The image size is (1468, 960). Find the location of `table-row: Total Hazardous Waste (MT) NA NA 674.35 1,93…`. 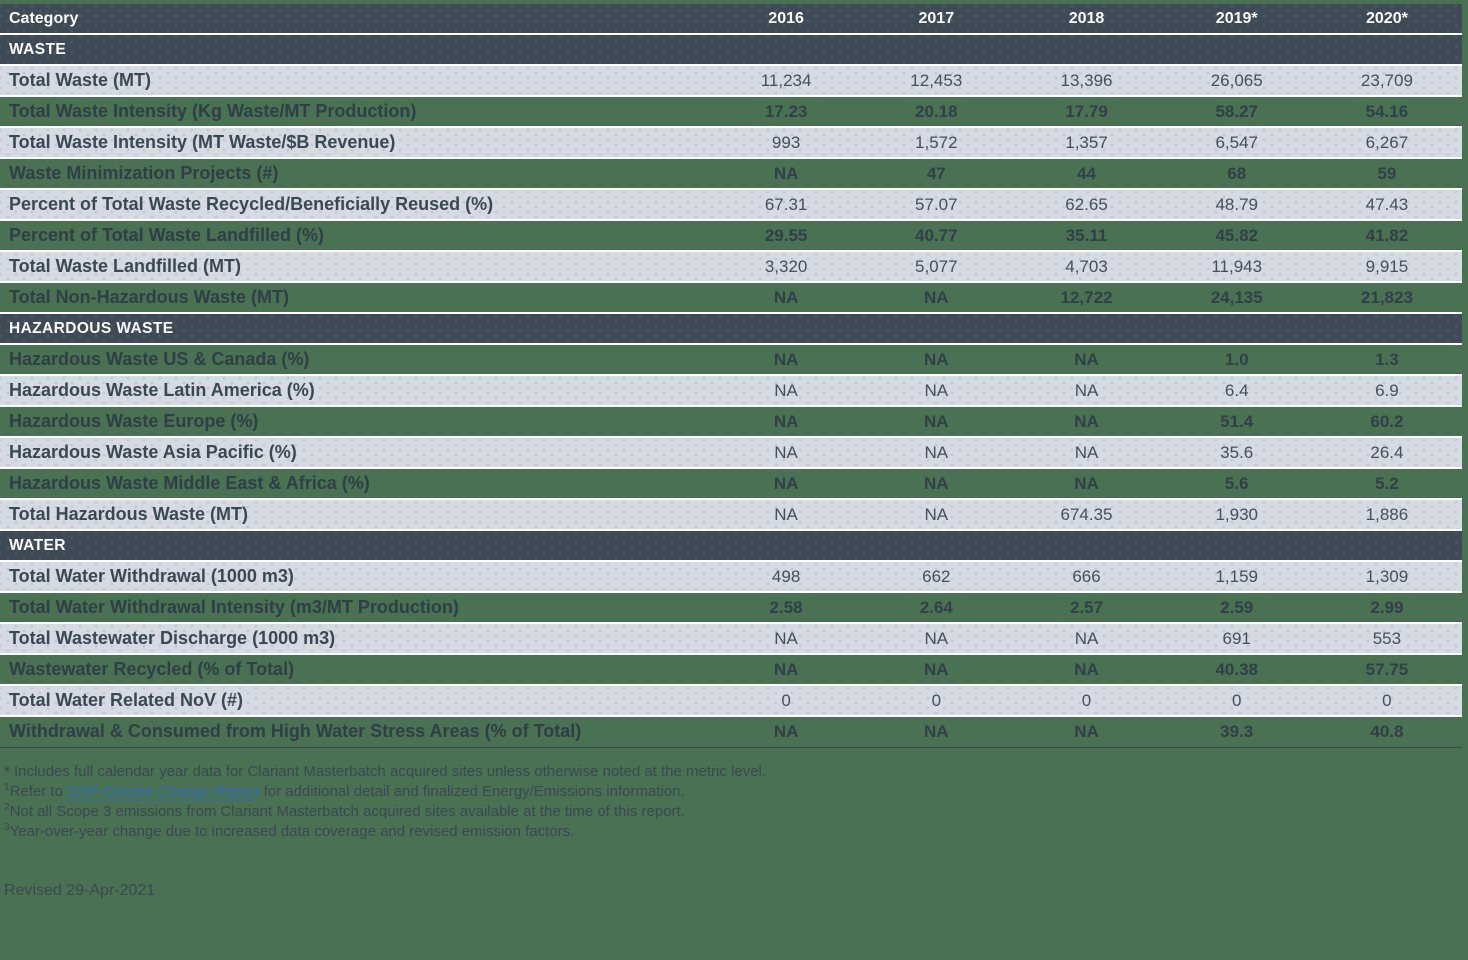

table-row: Total Hazardous Waste (MT) NA NA 674.35 1,93… is located at coordinates (731, 515).